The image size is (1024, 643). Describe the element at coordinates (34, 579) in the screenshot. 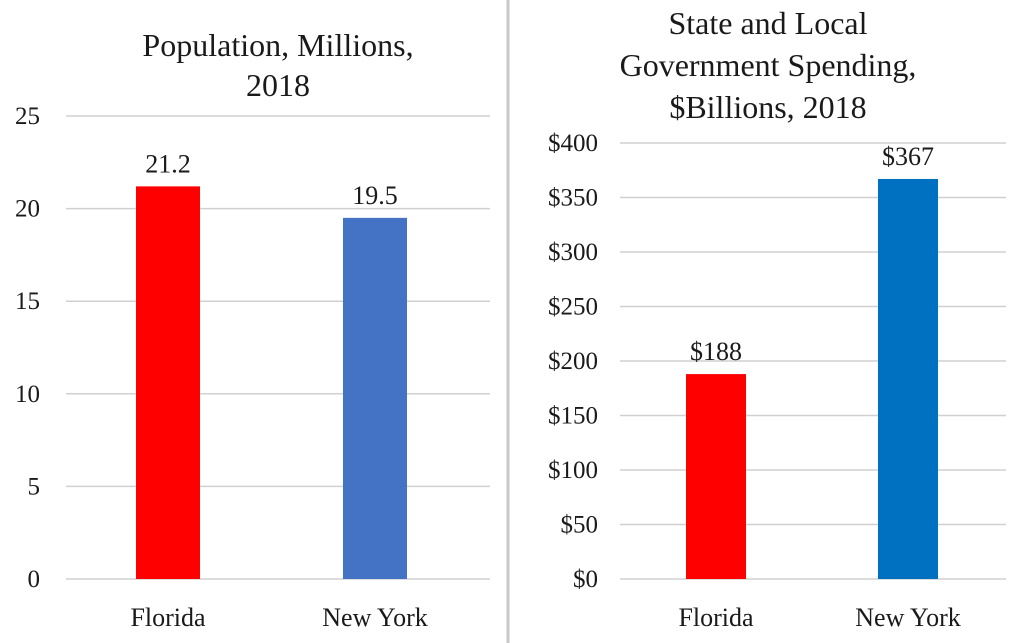

I see `population-y-tick-label: 0` at that location.